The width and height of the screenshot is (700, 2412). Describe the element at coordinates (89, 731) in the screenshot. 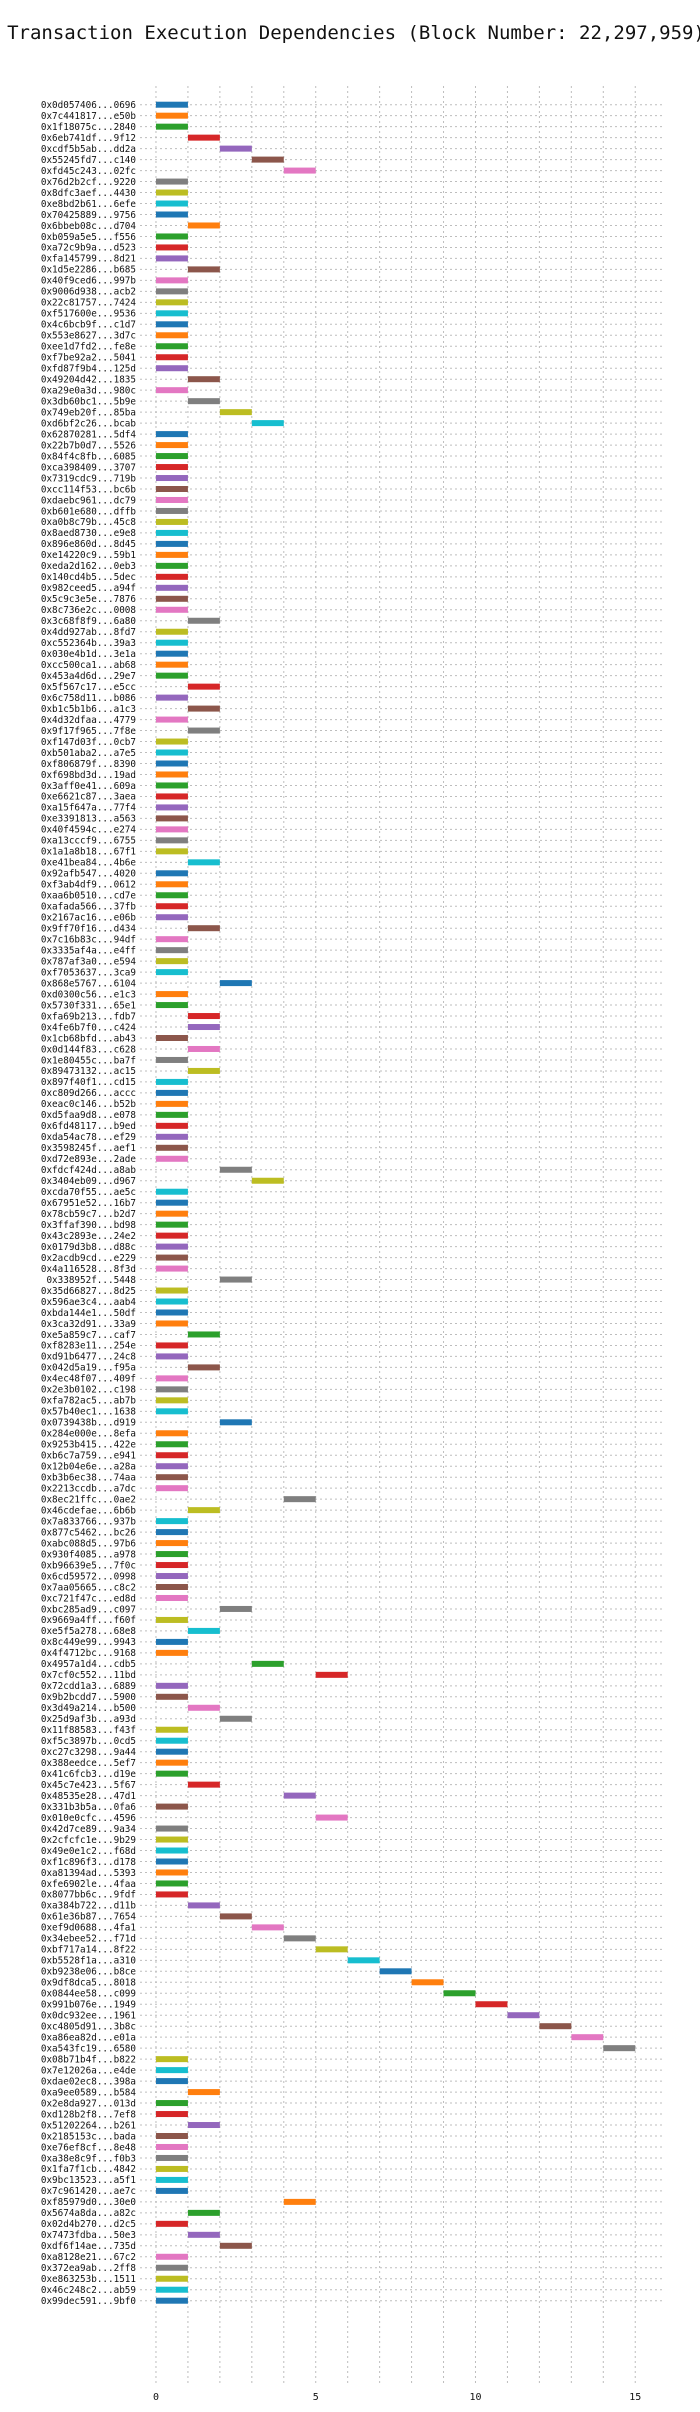

I see `tx-label: 0x9f17f965...7f8e` at that location.